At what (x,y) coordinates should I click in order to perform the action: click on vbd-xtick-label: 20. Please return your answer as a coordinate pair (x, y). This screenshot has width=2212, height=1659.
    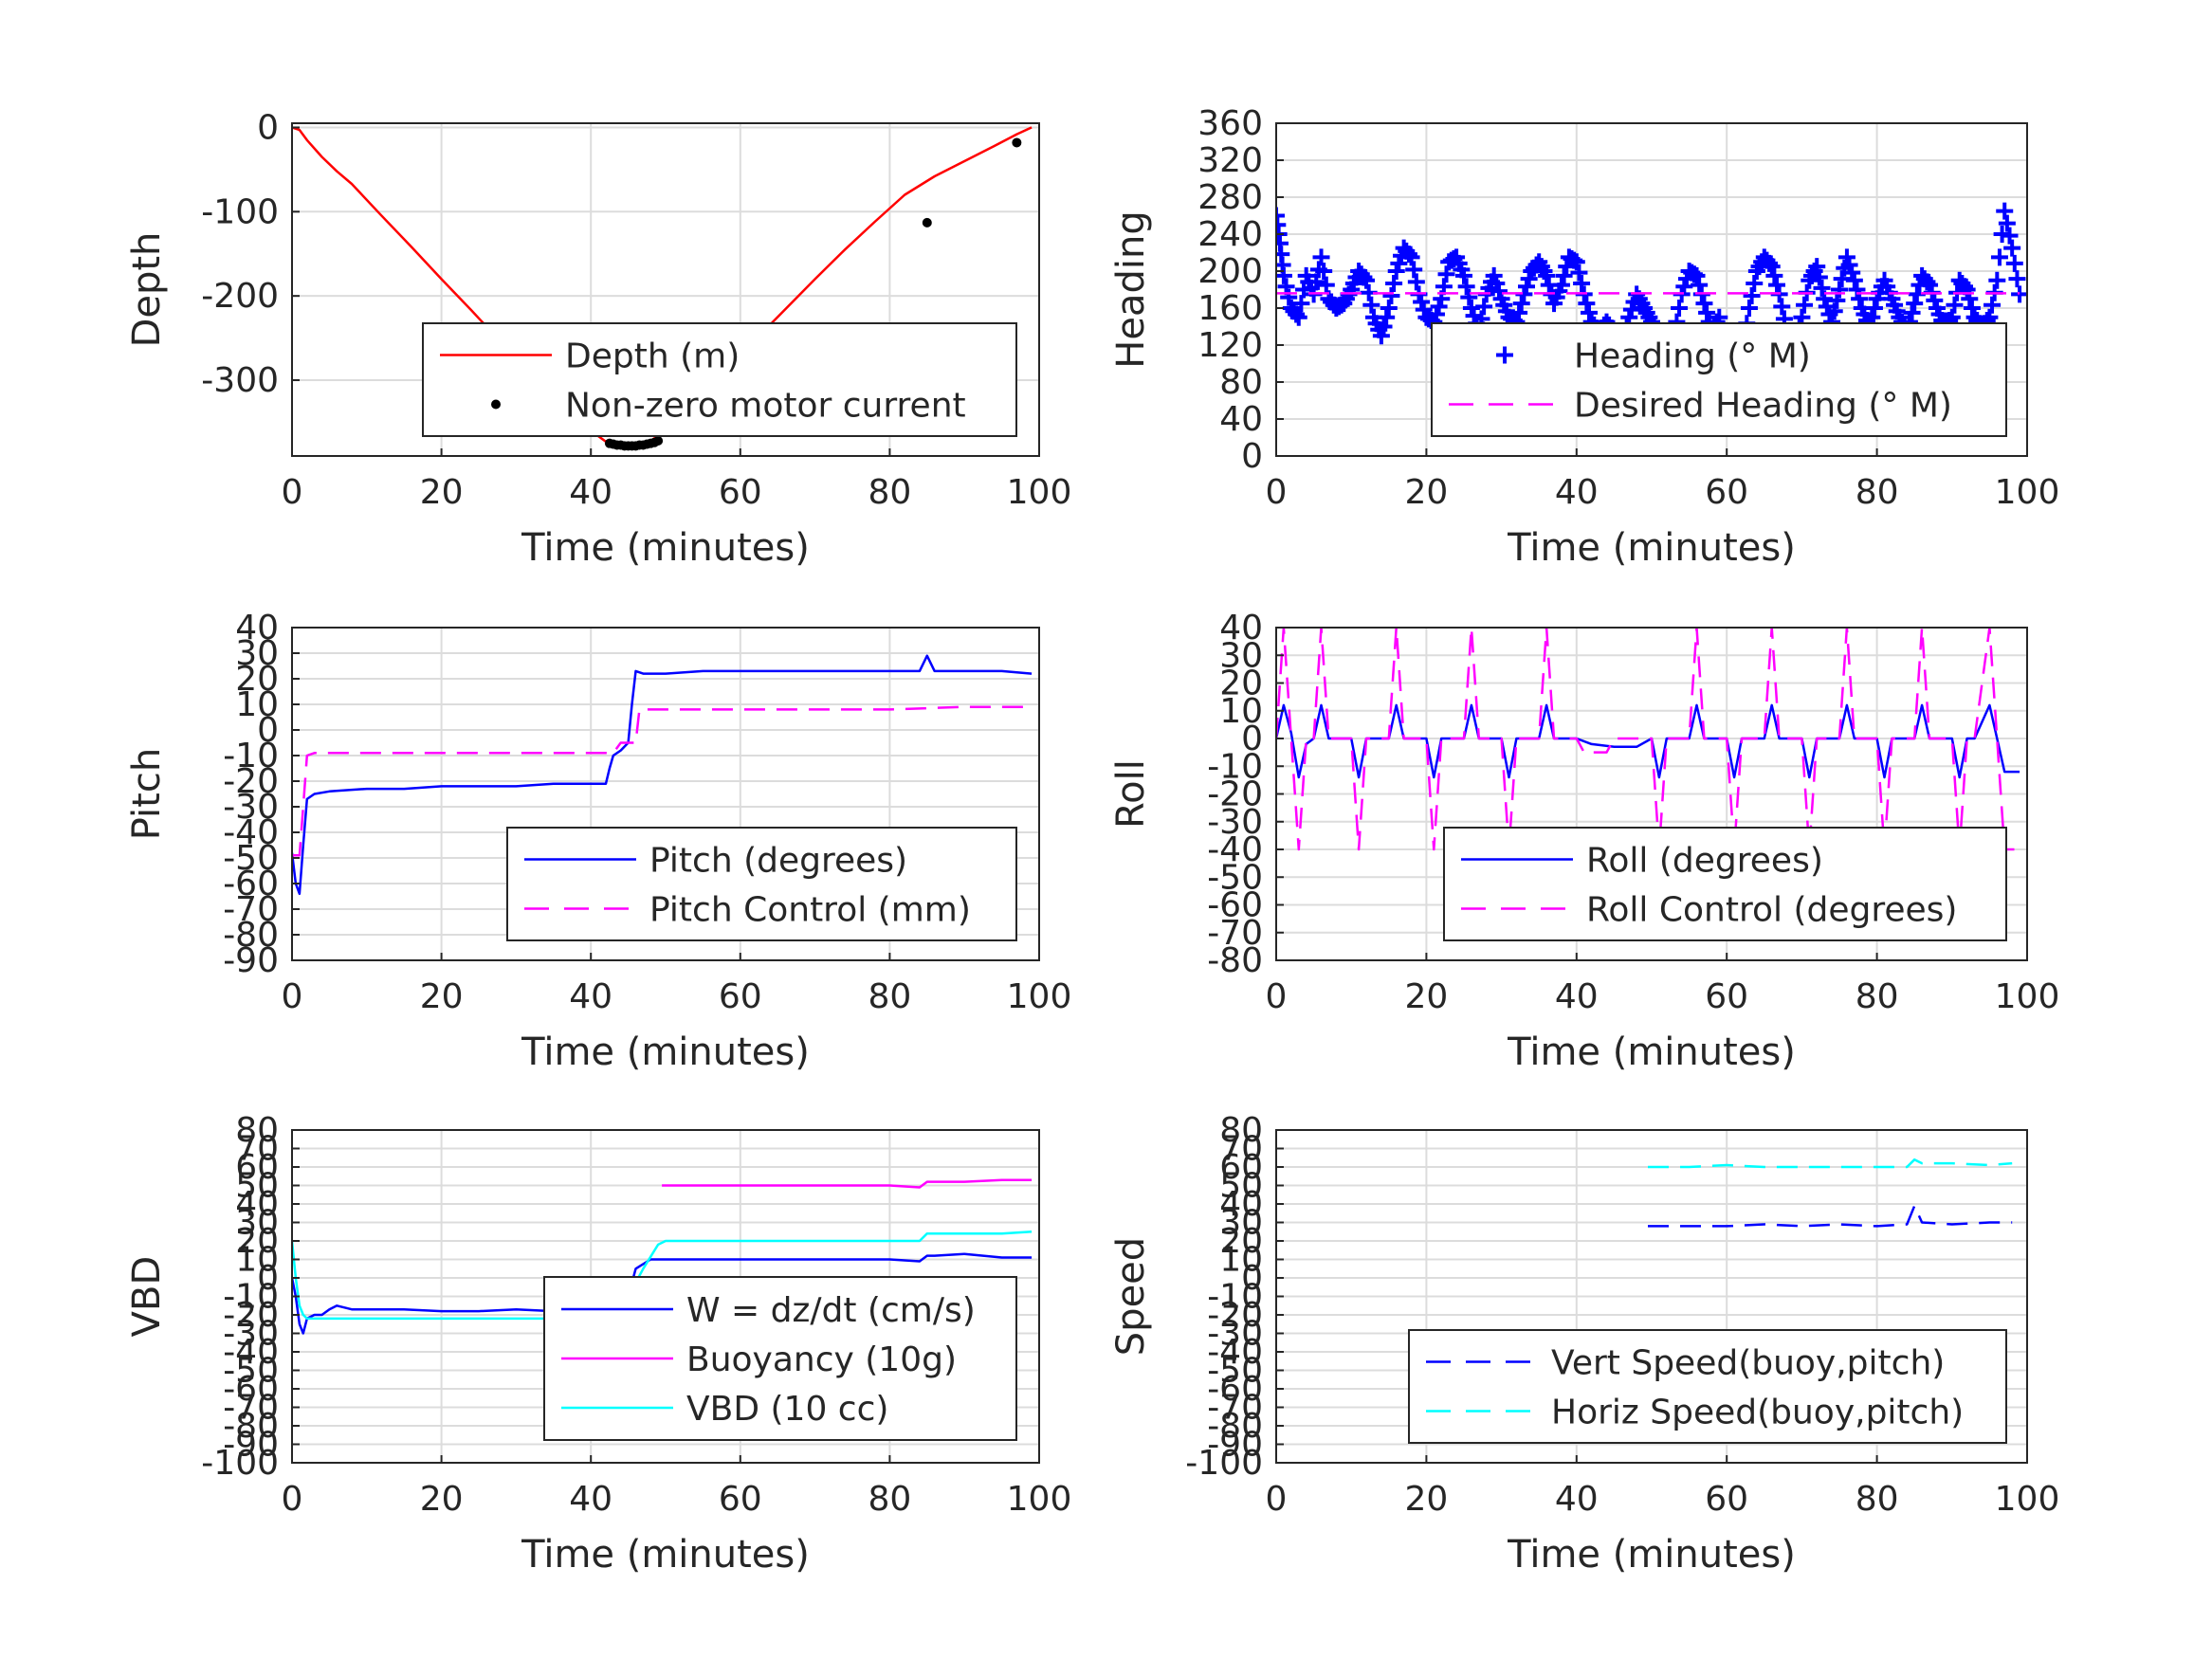
    Looking at the image, I should click on (442, 1499).